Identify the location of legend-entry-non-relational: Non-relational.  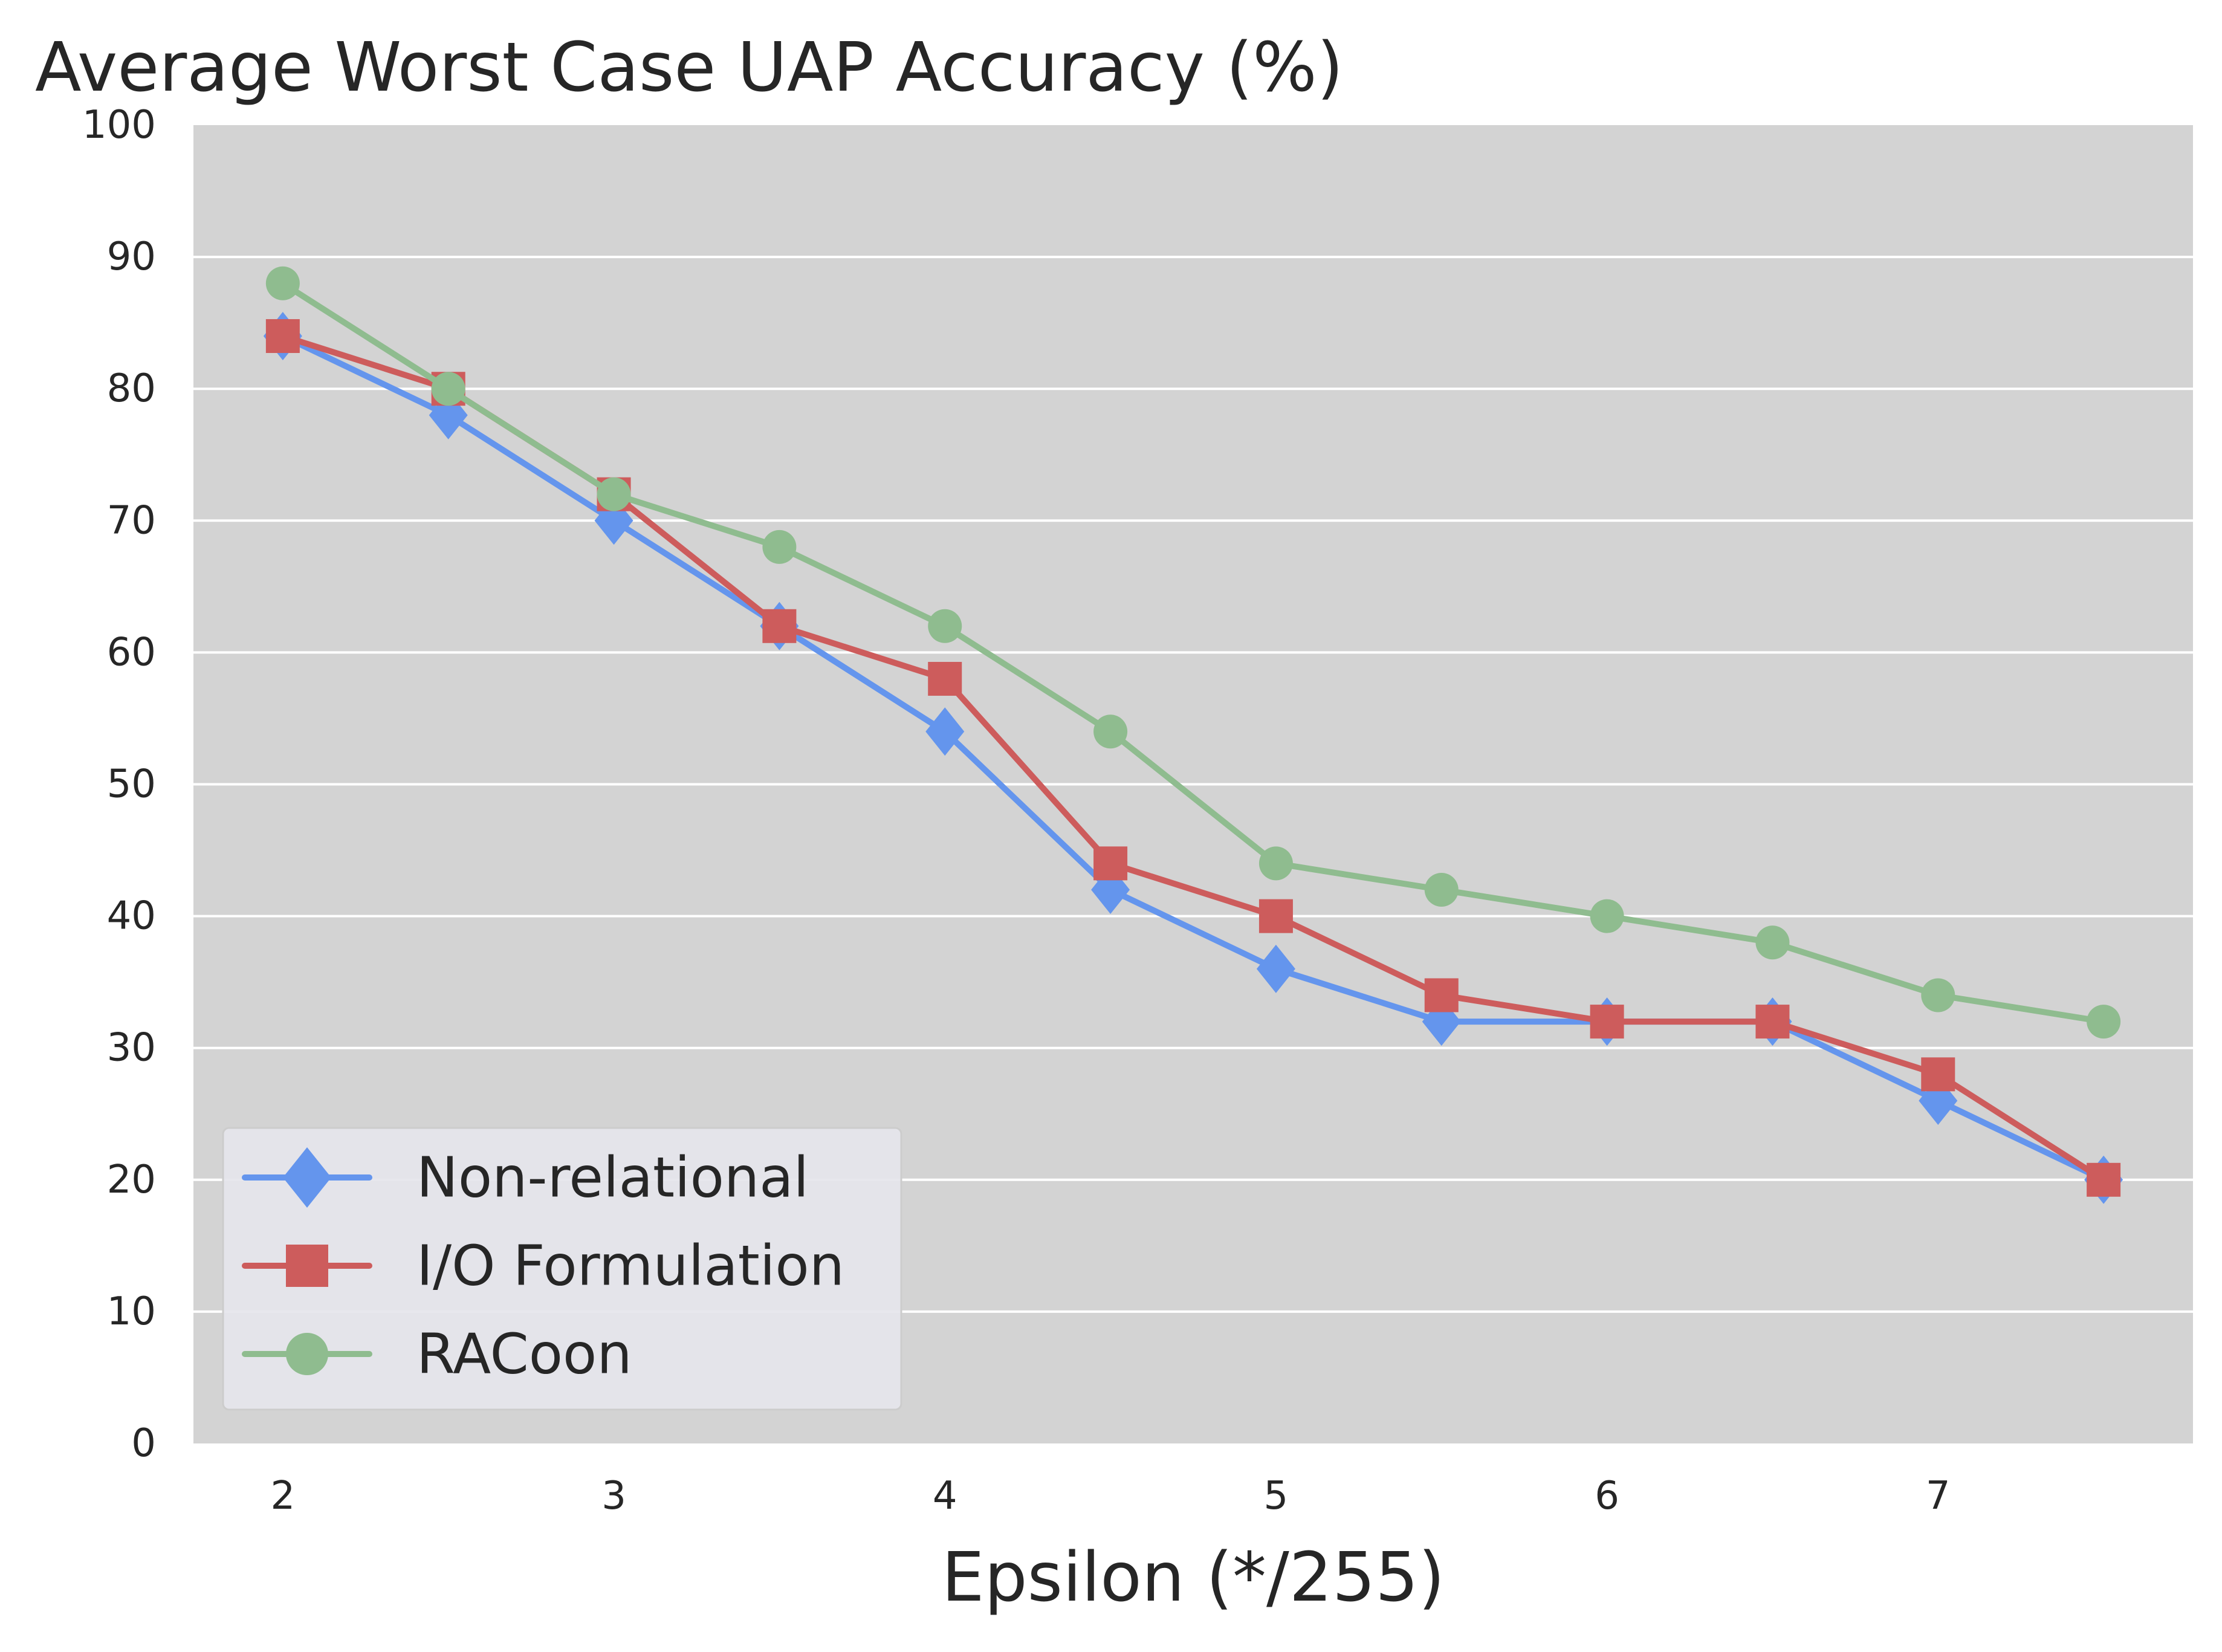
(525, 1177).